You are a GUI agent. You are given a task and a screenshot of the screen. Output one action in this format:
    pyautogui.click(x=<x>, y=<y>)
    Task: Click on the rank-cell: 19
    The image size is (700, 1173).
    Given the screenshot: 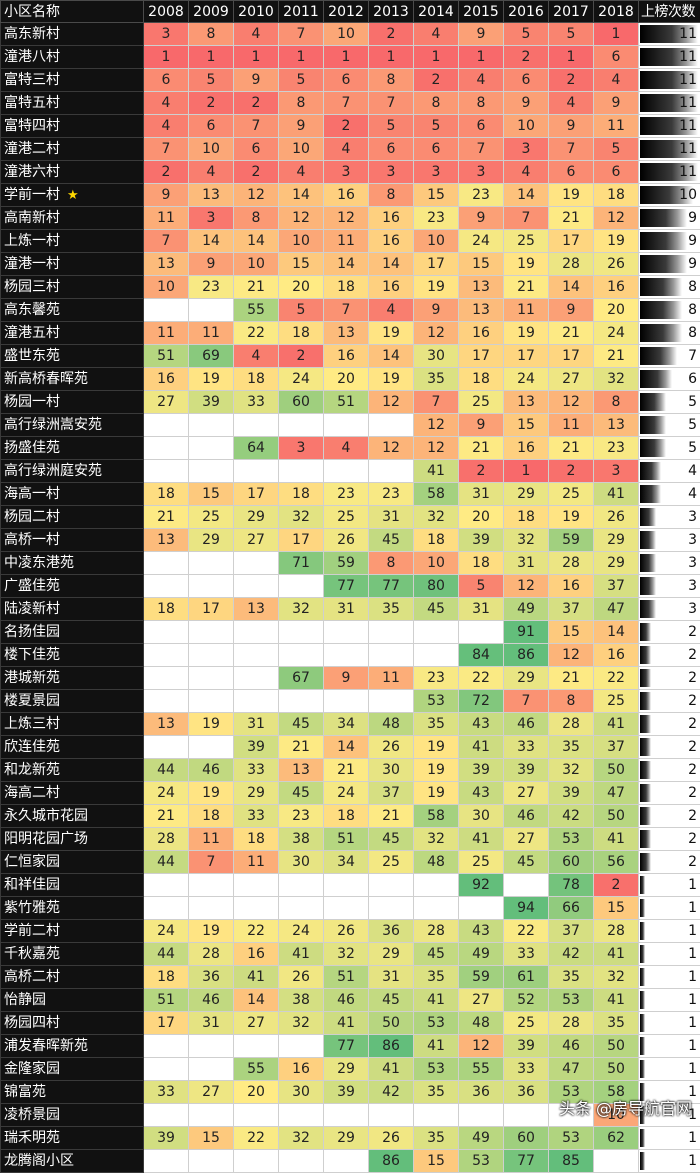 What is the action you would take?
    pyautogui.click(x=211, y=793)
    